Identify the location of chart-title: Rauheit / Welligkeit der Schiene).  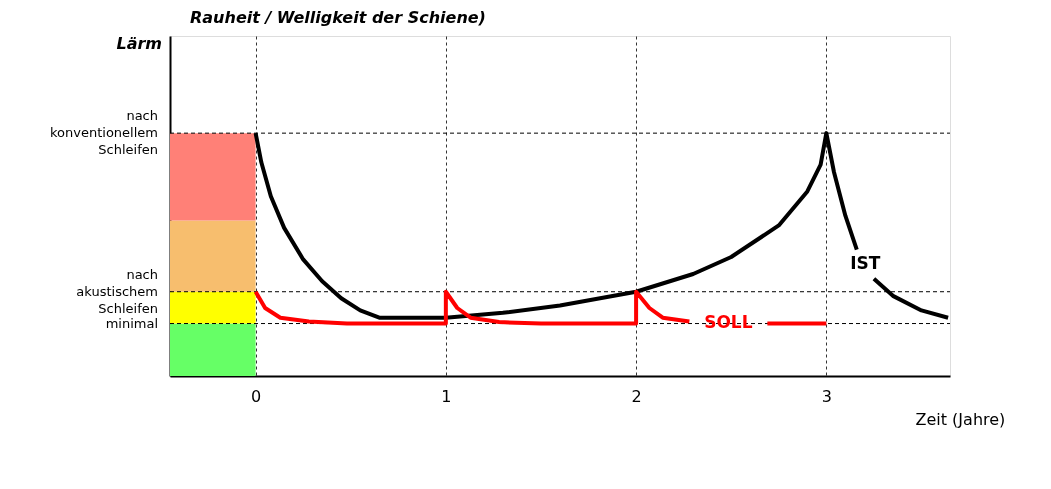
(338, 17).